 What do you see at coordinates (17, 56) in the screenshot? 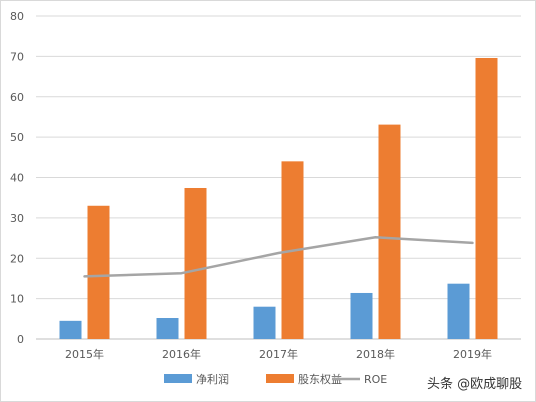
I see `y-tick-label: 70` at bounding box center [17, 56].